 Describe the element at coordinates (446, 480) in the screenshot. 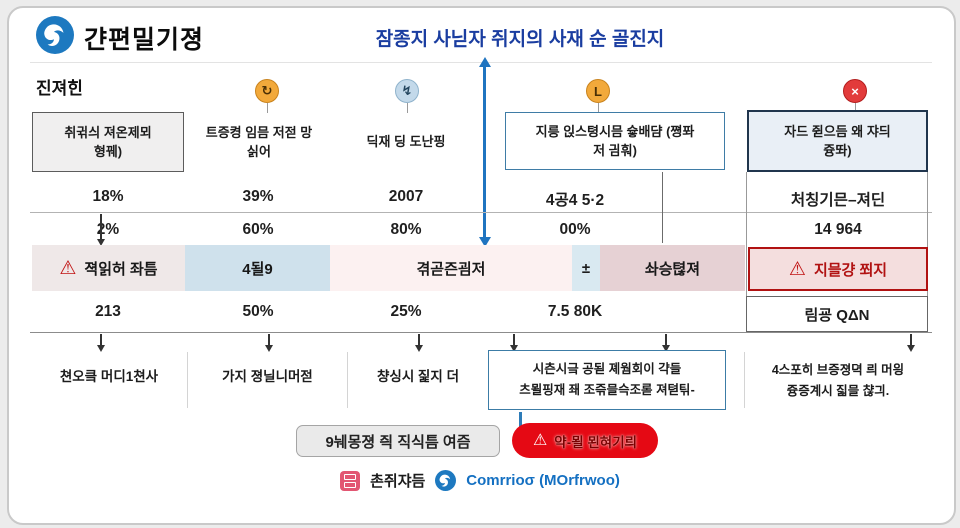

I see `footer-logo-icon` at that location.